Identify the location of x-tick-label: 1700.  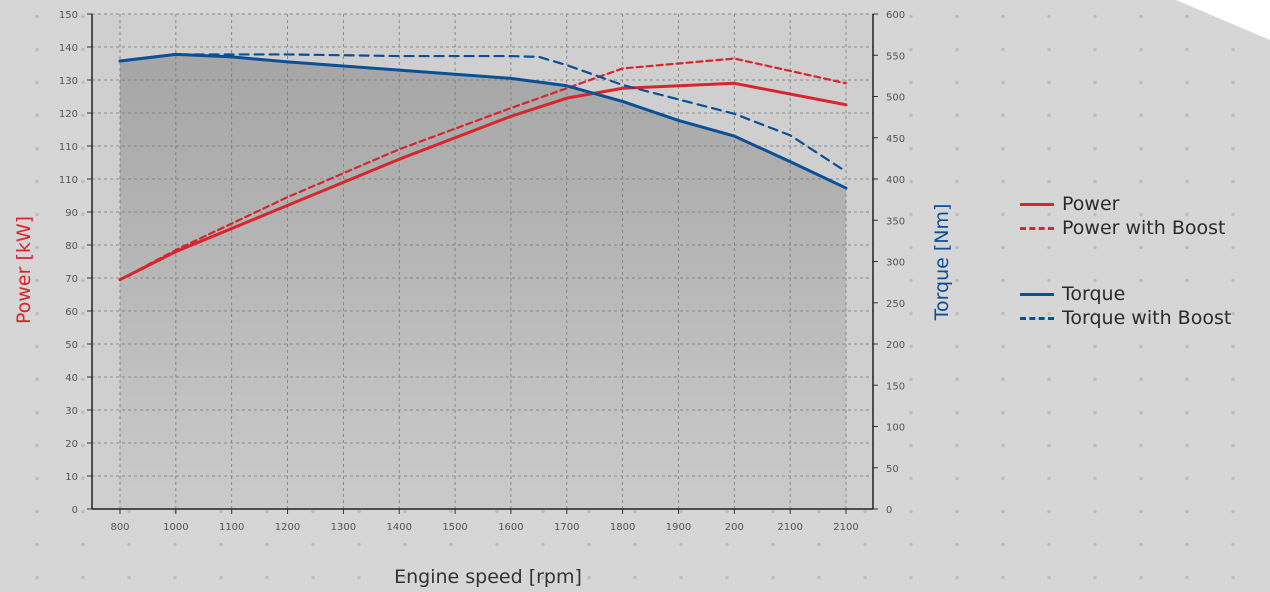
(566, 527).